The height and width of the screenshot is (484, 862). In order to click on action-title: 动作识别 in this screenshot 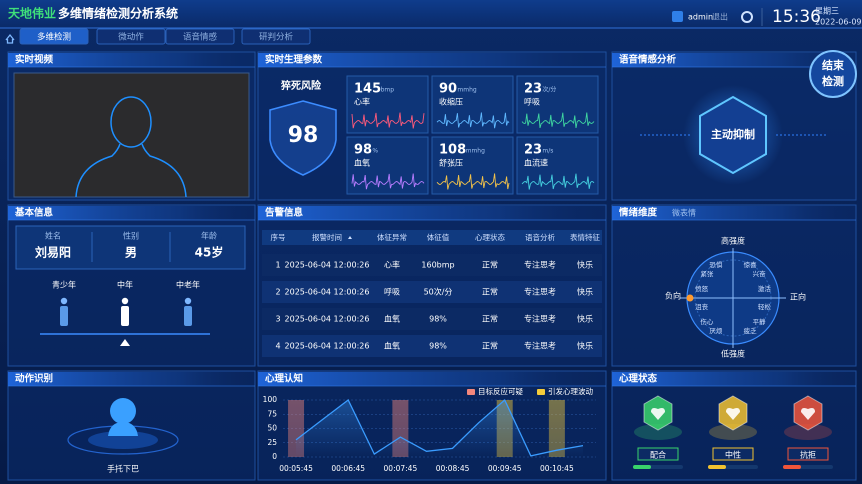, I will do `click(34, 379)`.